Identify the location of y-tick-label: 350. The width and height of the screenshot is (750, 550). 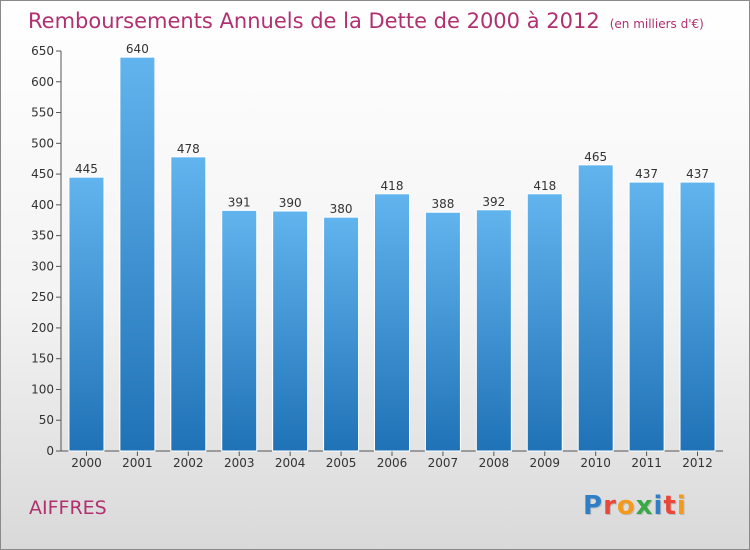
(42, 236).